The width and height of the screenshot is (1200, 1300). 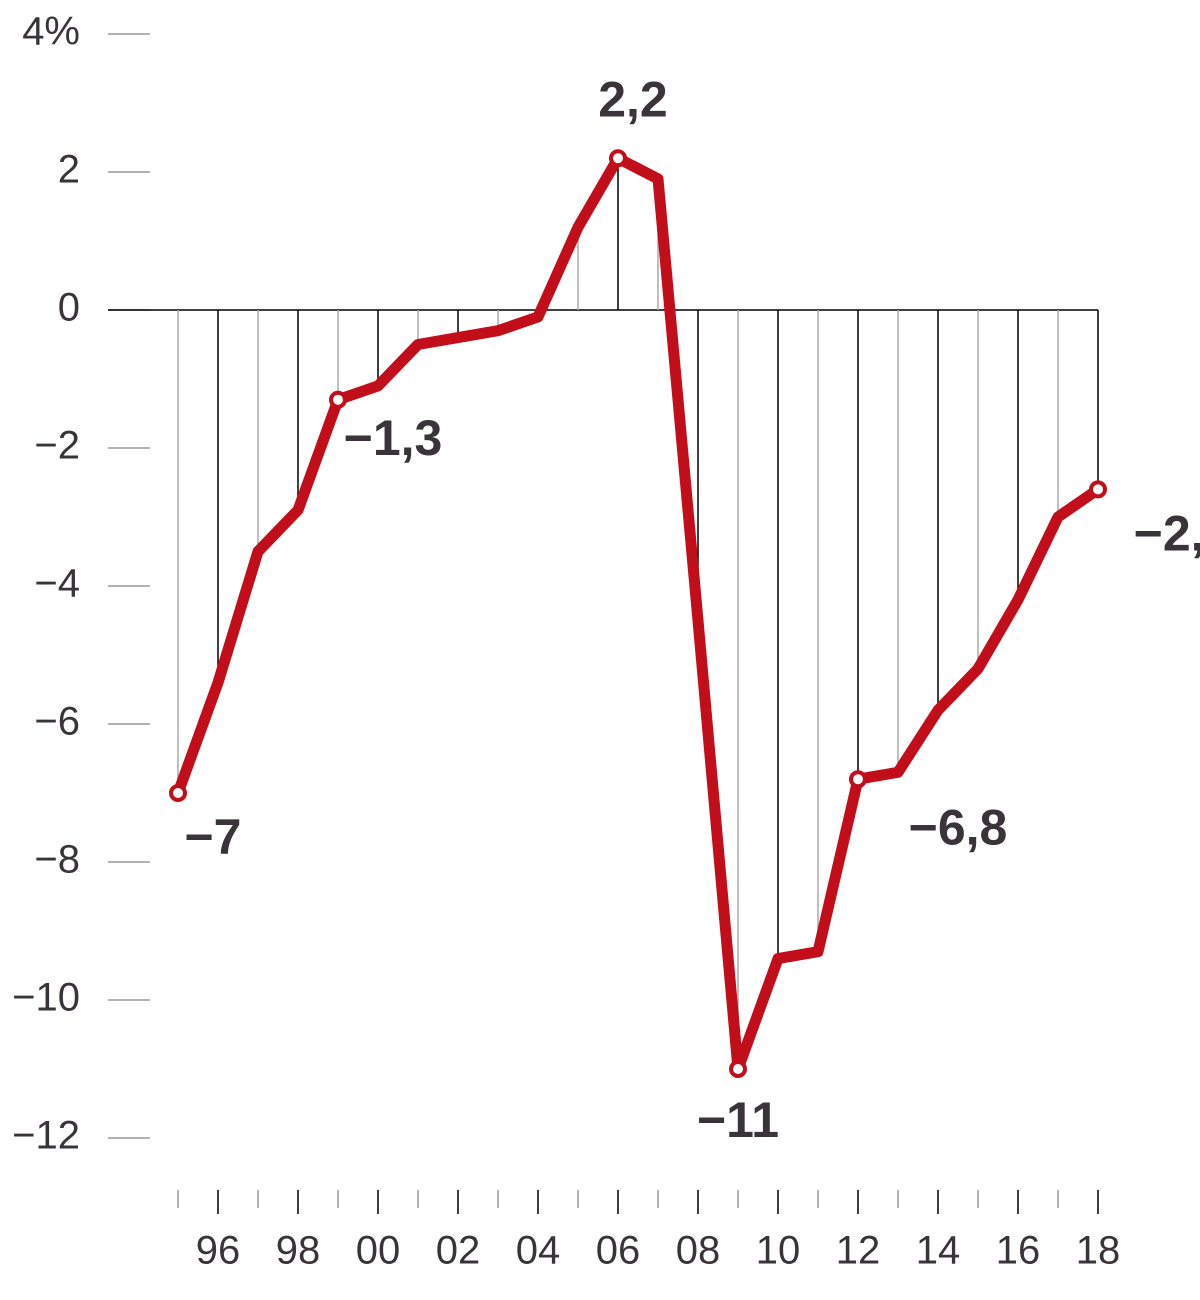 What do you see at coordinates (57, 860) in the screenshot?
I see `y-tick-label: −8` at bounding box center [57, 860].